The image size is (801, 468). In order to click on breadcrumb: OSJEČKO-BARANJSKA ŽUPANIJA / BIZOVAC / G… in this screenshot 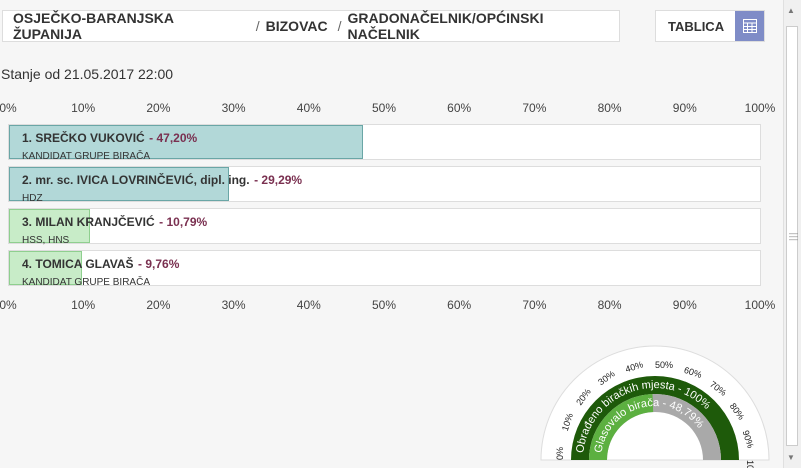, I will do `click(311, 26)`.